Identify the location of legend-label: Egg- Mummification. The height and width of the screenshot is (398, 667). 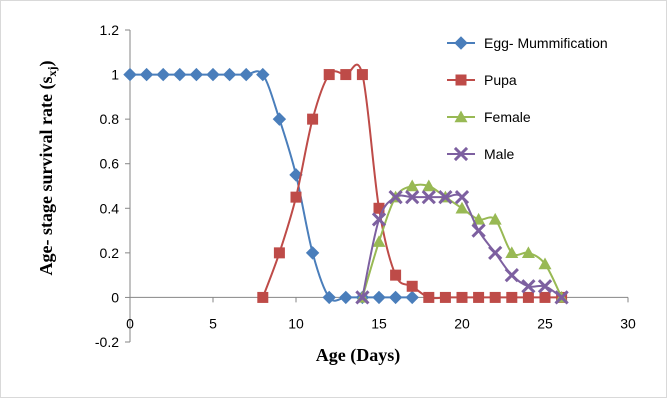
(546, 43).